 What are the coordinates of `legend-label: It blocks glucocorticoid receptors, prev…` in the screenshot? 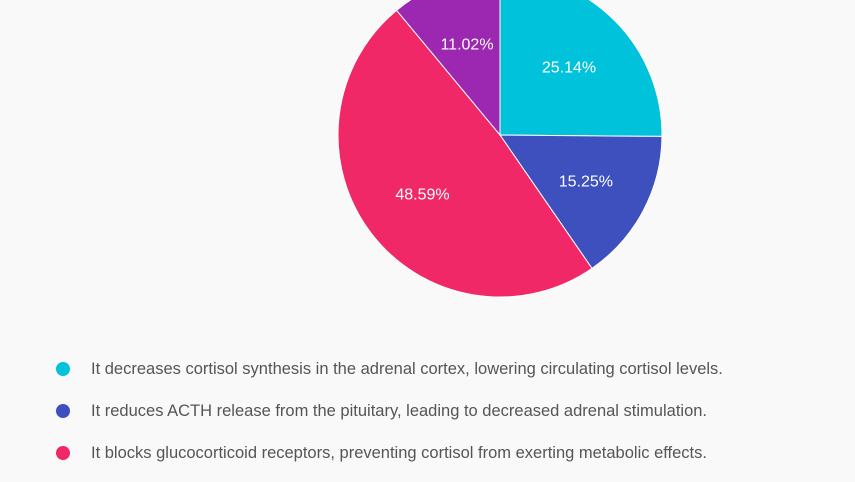 It's located at (399, 453).